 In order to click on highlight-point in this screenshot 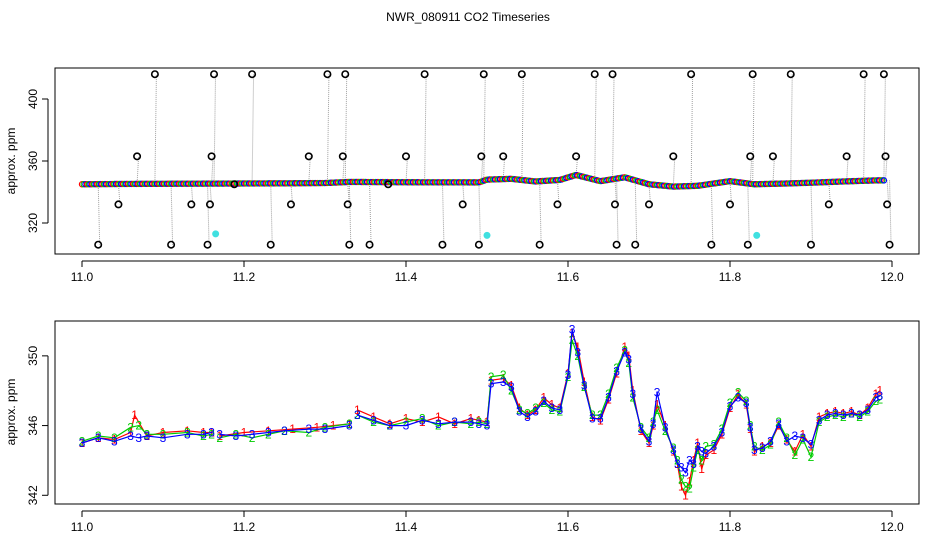, I will do `click(757, 235)`.